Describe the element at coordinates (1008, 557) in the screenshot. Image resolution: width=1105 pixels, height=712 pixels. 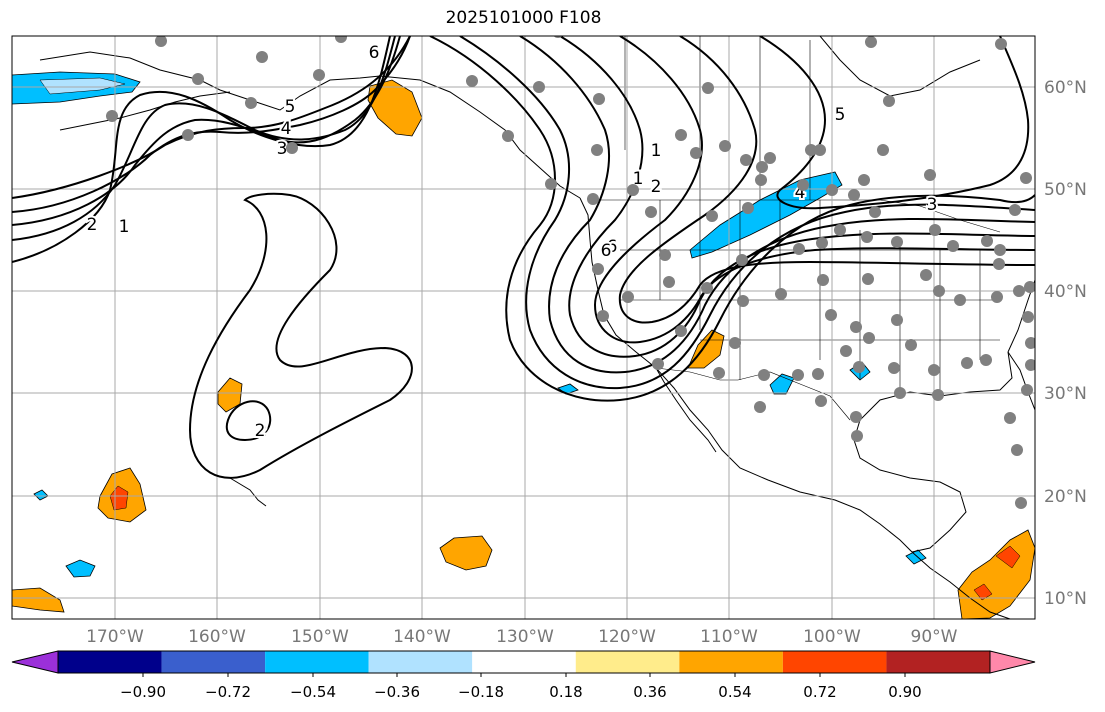
I see `red-region-central-america-a` at that location.